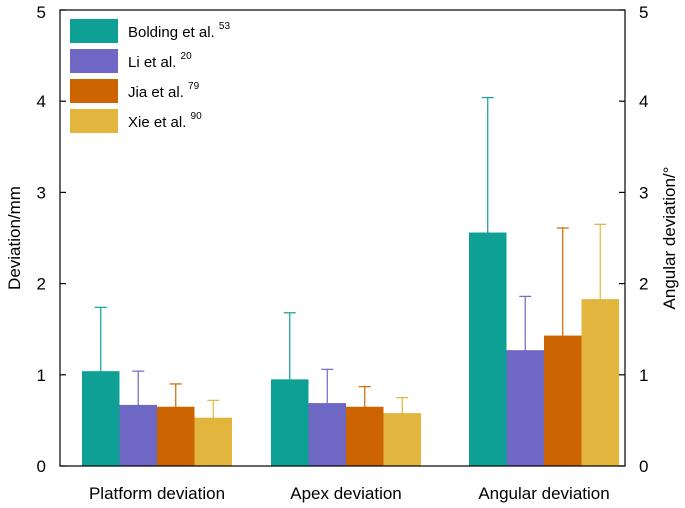 The width and height of the screenshot is (685, 508). I want to click on y-tick-label-right-1: 1, so click(643, 375).